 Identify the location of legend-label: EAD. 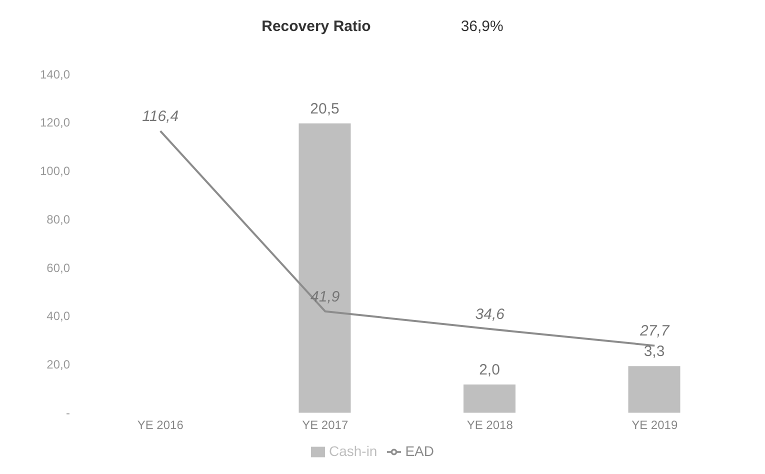
(419, 450).